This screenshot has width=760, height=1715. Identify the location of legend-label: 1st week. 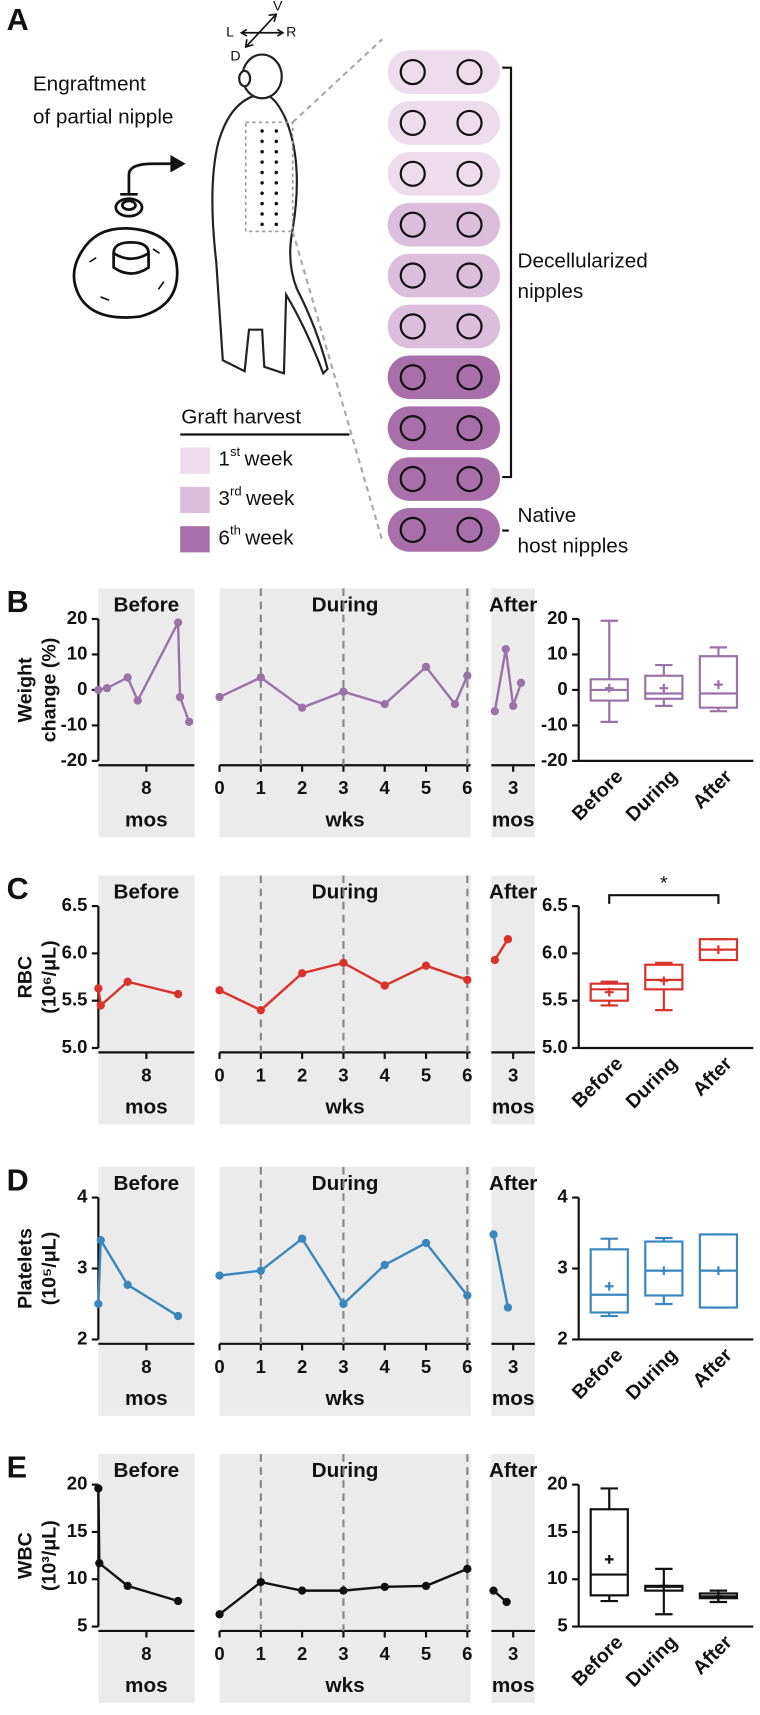
(255, 457).